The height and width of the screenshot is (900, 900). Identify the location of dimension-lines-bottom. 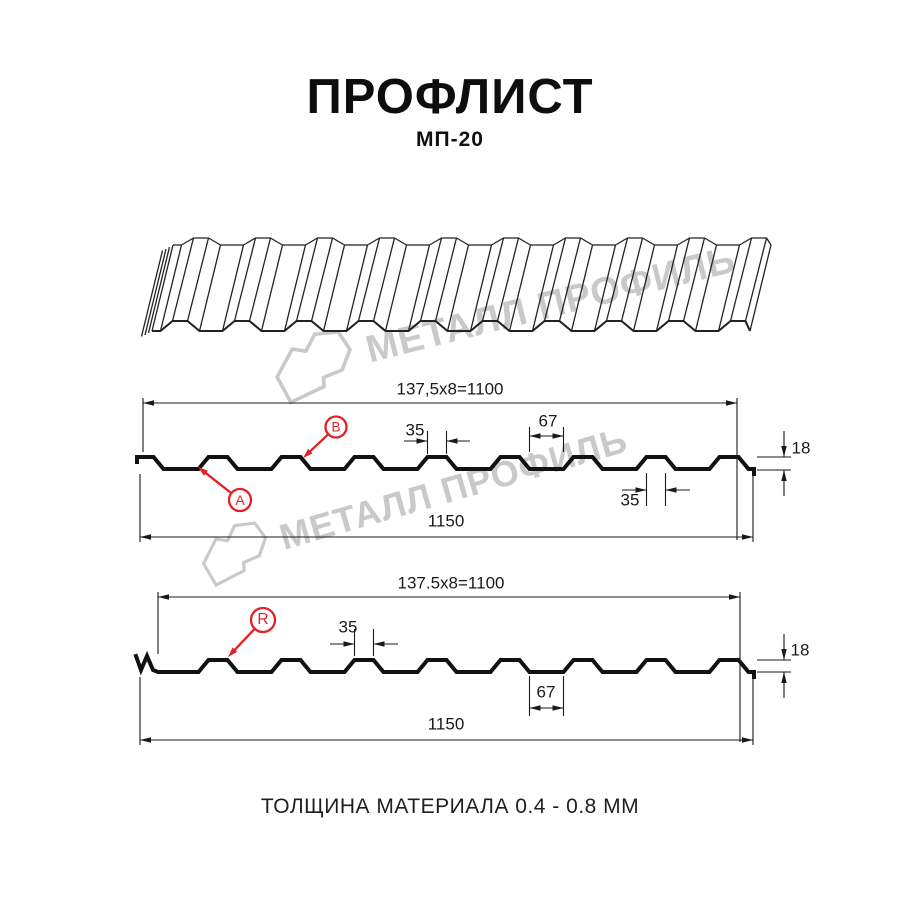
(465, 668).